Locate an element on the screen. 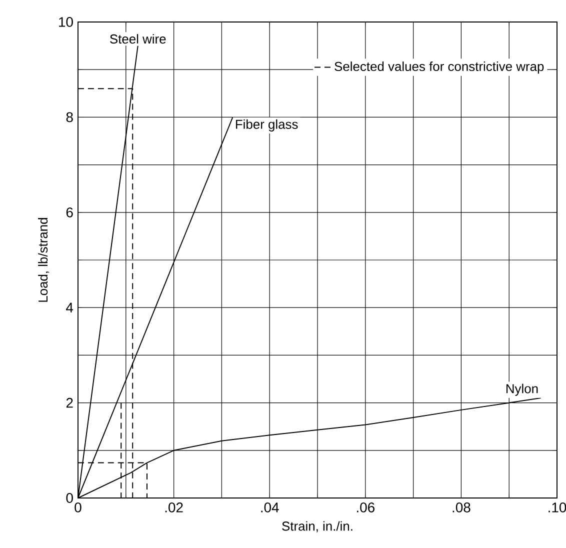  x-axis-title: Strain, in./in. is located at coordinates (317, 526).